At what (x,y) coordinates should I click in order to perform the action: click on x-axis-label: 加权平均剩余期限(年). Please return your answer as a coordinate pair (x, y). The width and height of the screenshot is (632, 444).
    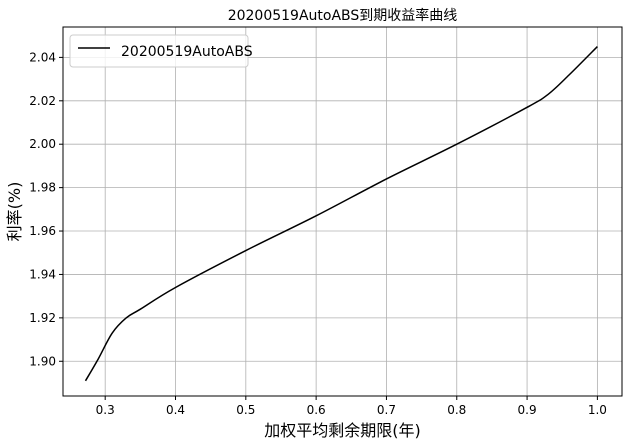
    Looking at the image, I should click on (342, 430).